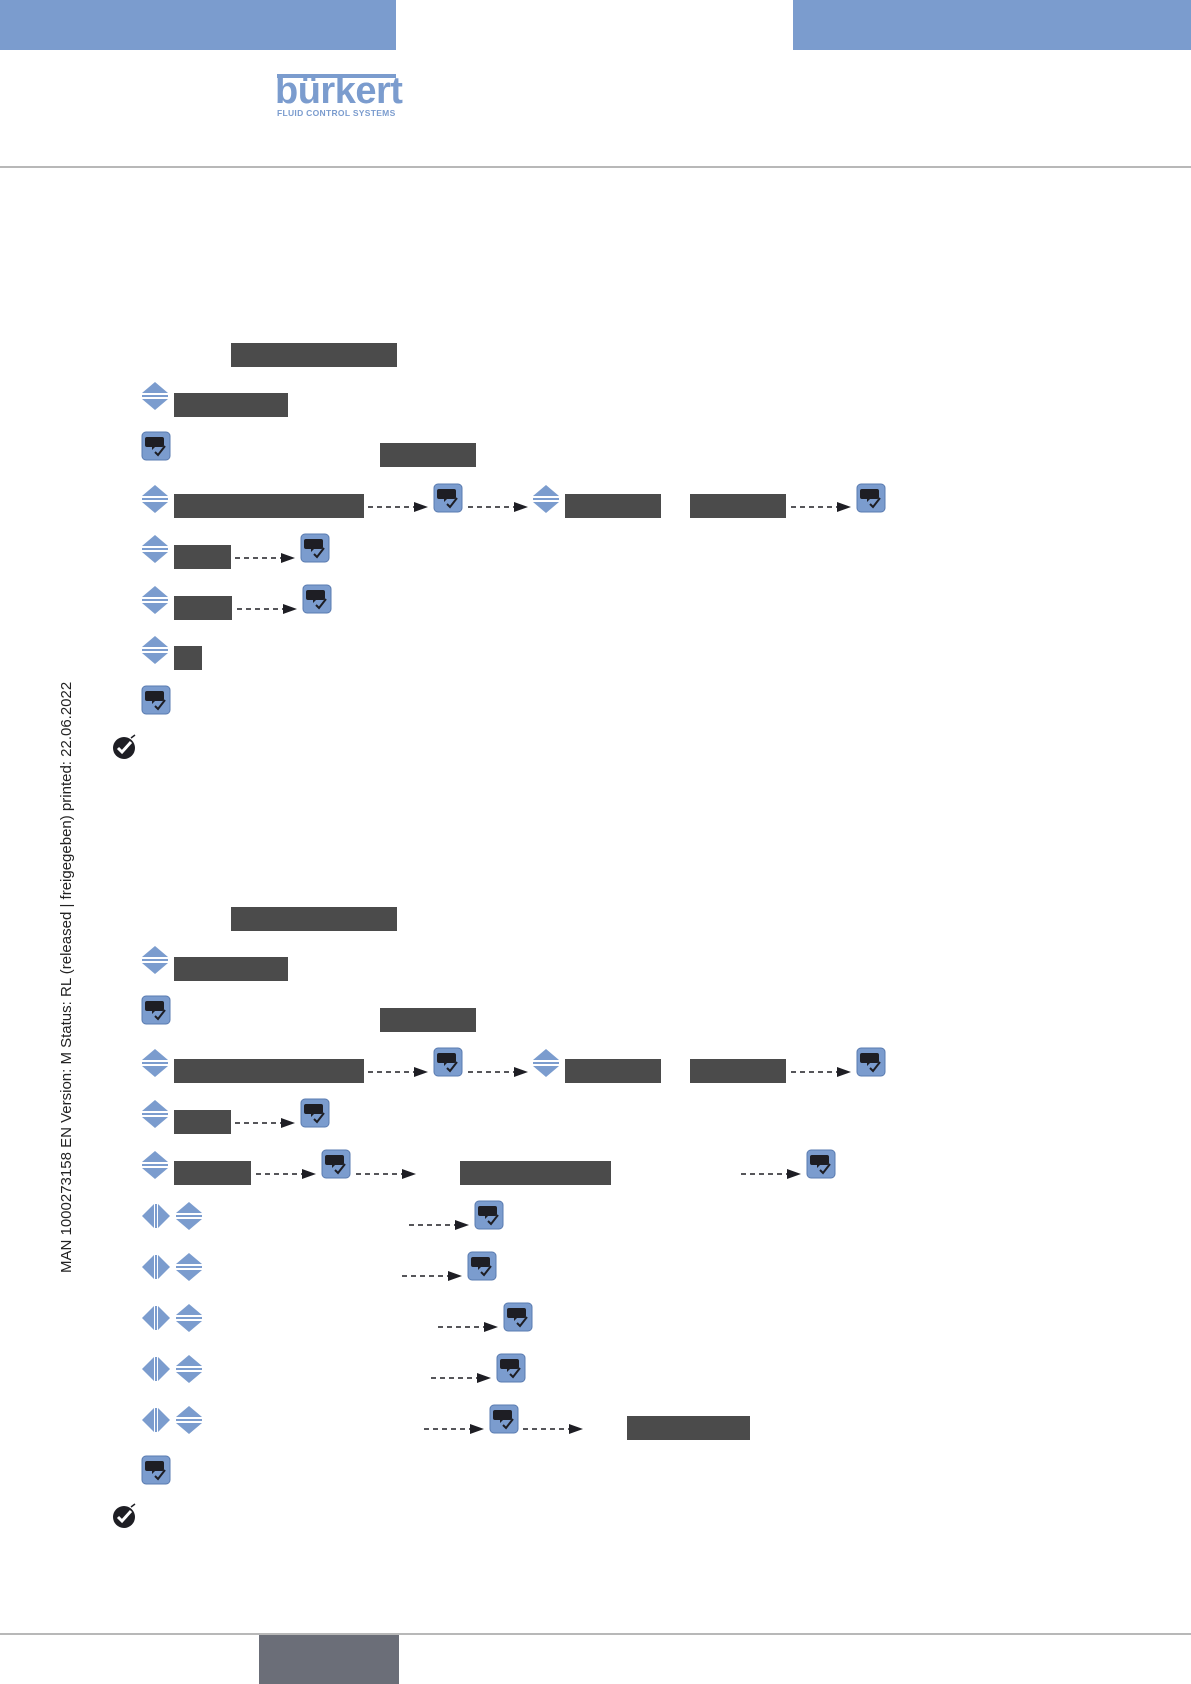 The image size is (1191, 1684). Describe the element at coordinates (992, 25) in the screenshot. I see `header-band-right` at that location.